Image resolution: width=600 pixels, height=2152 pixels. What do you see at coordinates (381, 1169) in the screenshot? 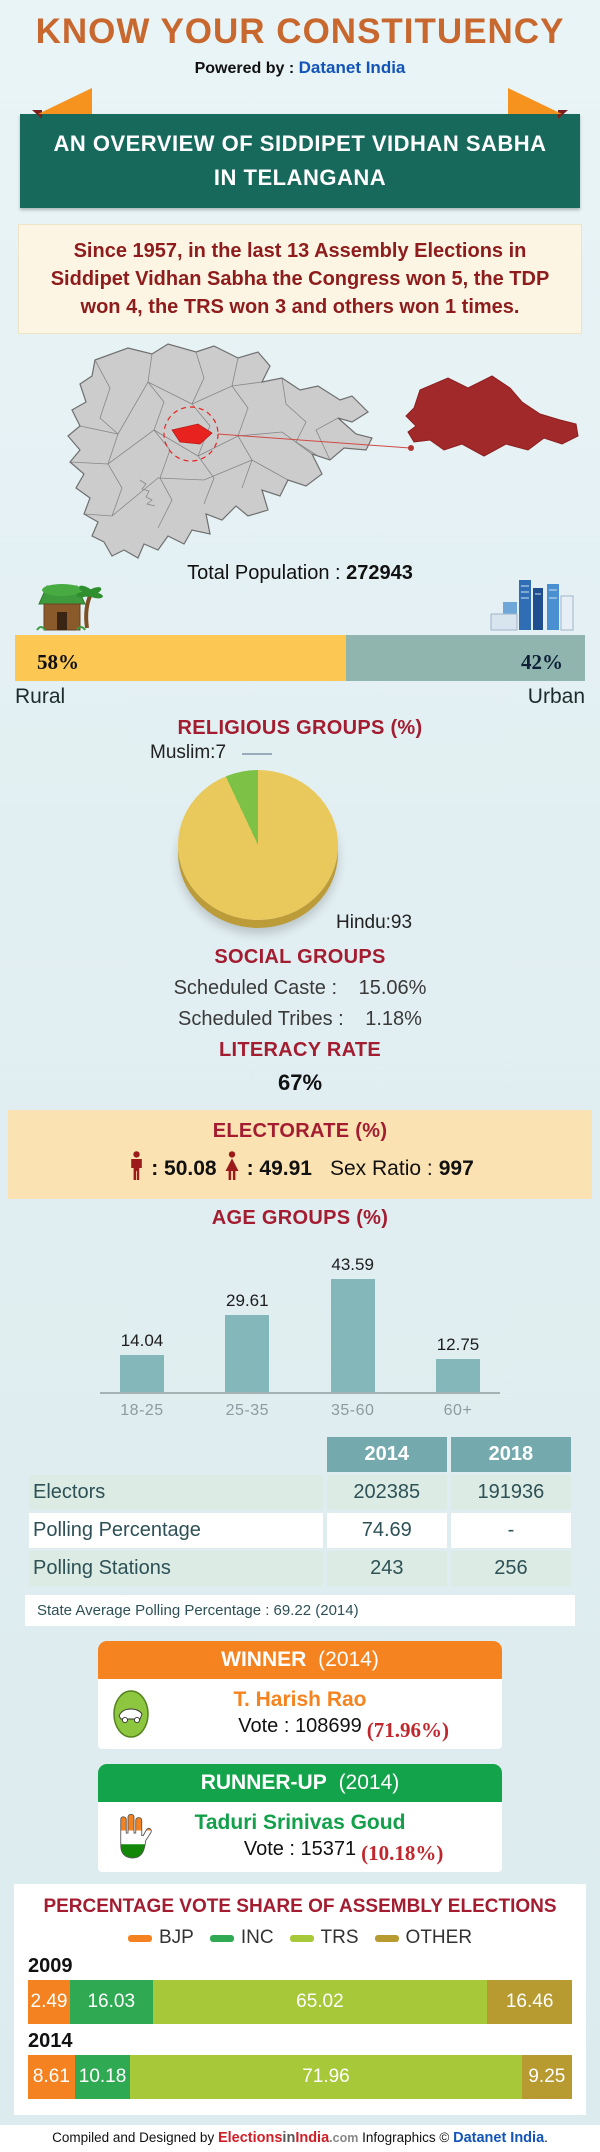
I see `sex-ratio-label: Sex Ratio :` at bounding box center [381, 1169].